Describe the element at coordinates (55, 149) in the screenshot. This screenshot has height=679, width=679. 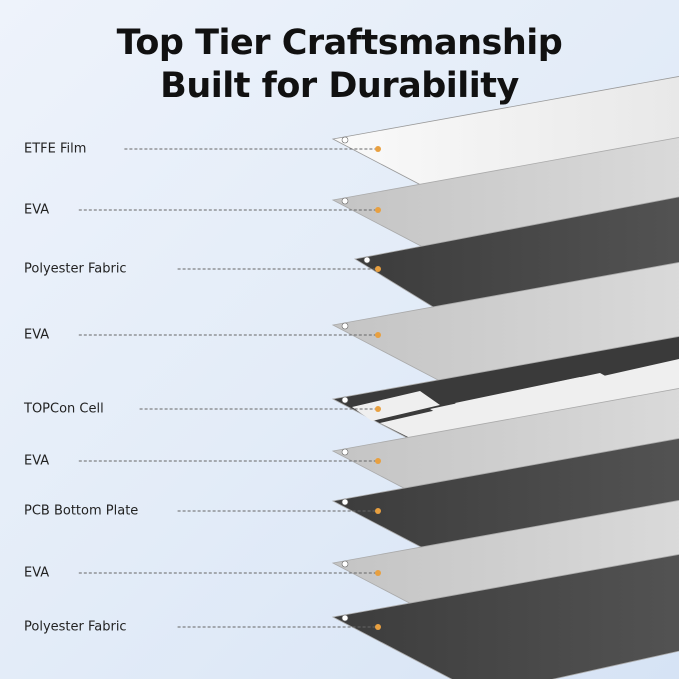
I see `layer-label: ETFE Film` at that location.